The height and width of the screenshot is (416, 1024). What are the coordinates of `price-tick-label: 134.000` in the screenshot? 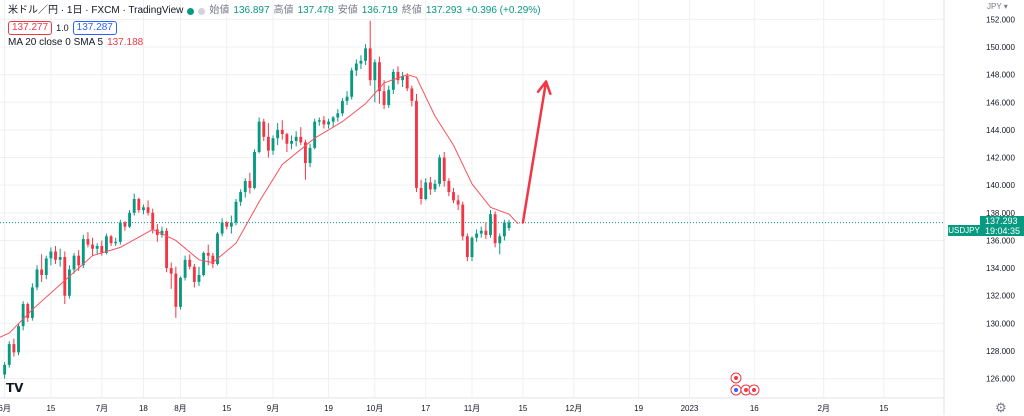 It's located at (1000, 268).